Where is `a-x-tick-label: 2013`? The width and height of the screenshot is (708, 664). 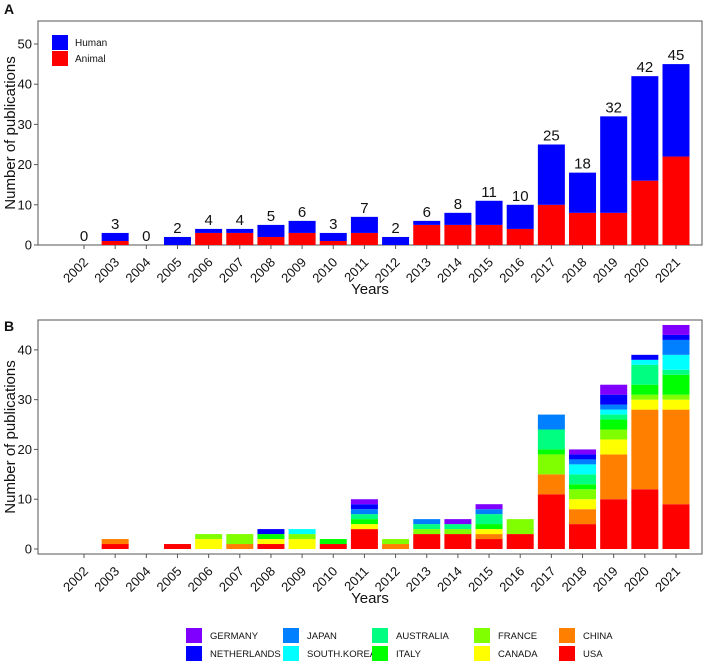 a-x-tick-label: 2013 is located at coordinates (418, 270).